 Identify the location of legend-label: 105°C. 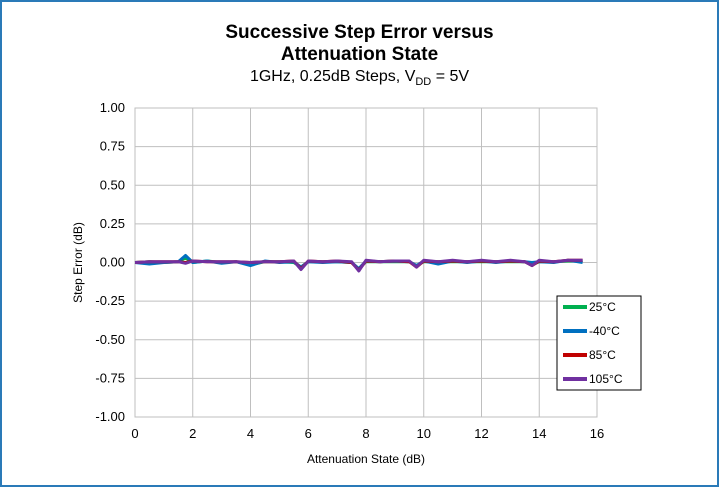
(606, 379).